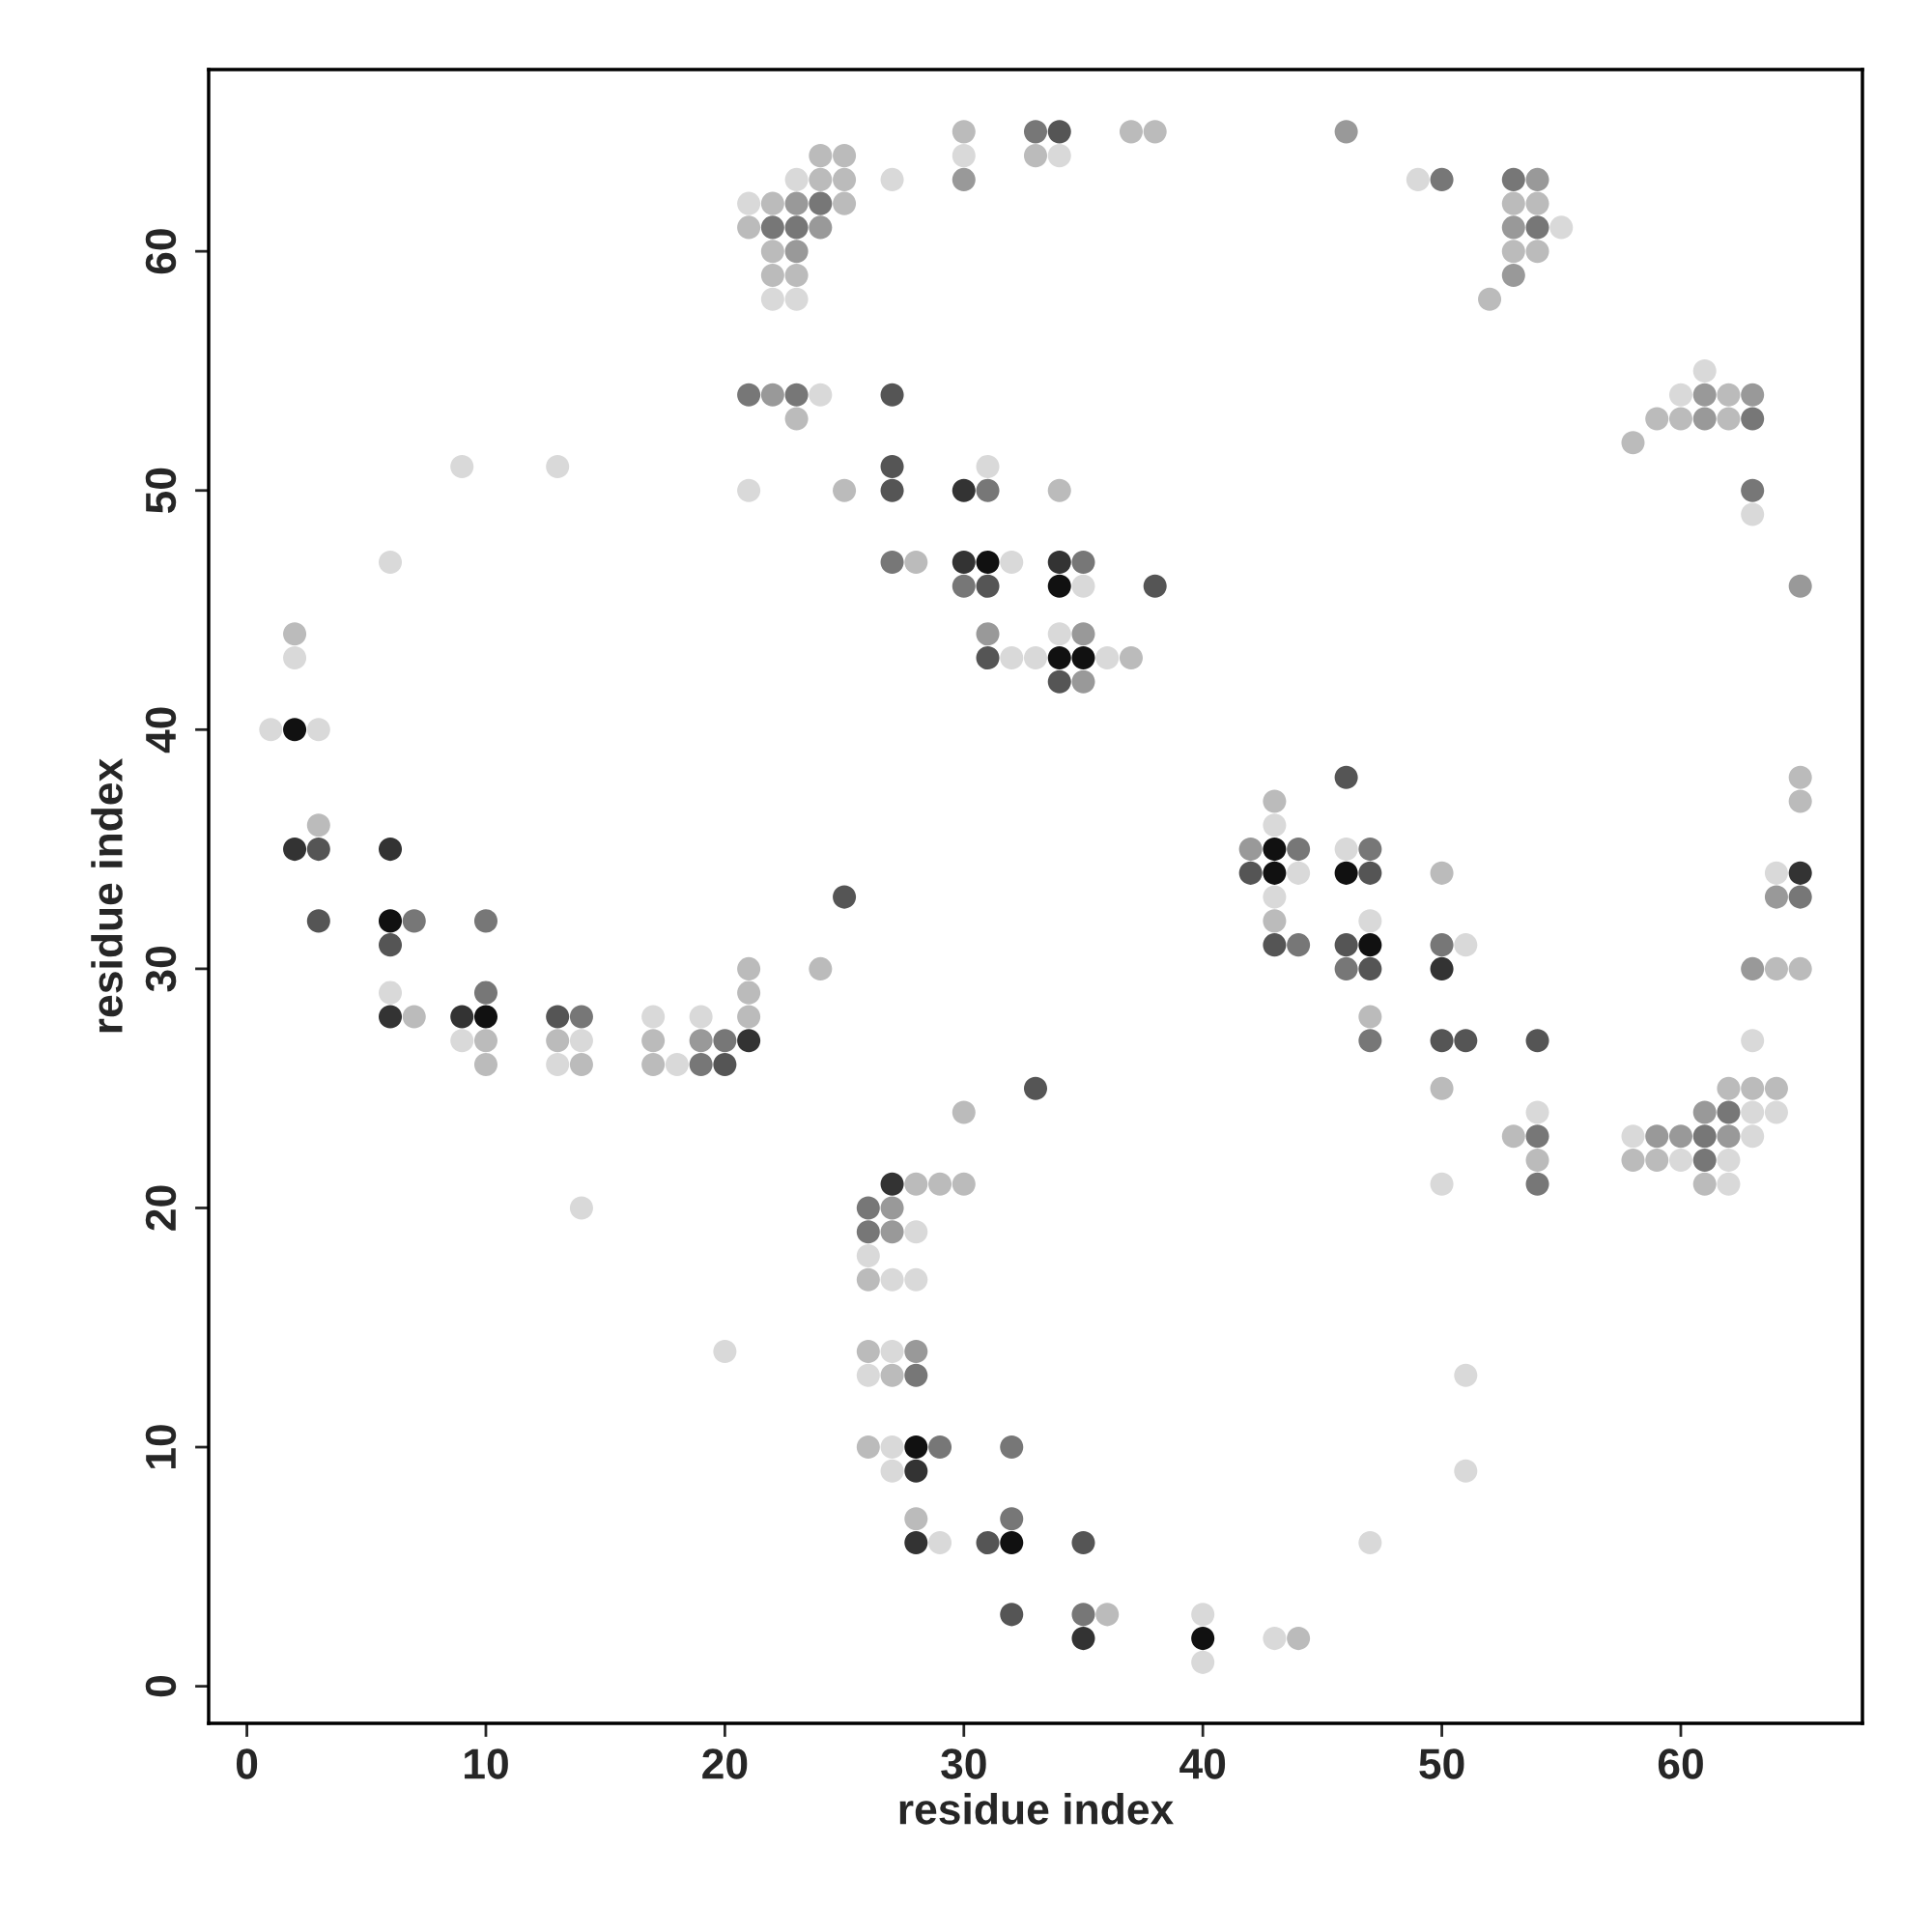 Image resolution: width=1932 pixels, height=1932 pixels. I want to click on x-axis-title: residue index, so click(1036, 1808).